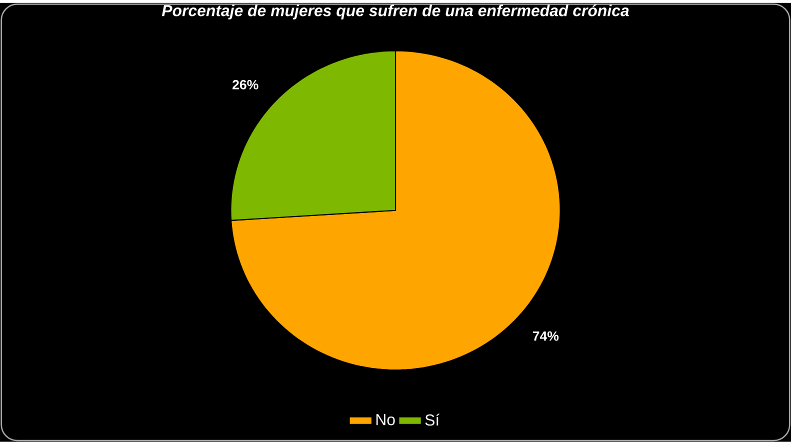 The height and width of the screenshot is (442, 791). I want to click on legend-label: Sí, so click(432, 420).